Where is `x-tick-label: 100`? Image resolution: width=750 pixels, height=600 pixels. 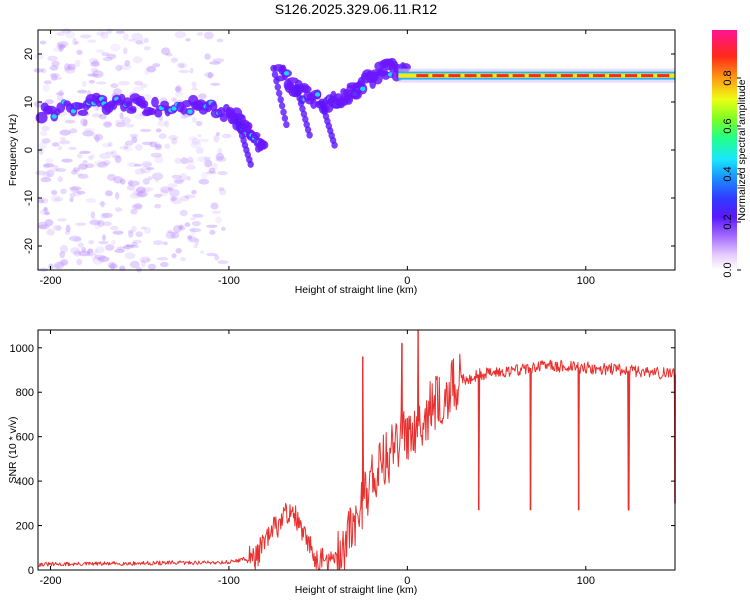 x-tick-label: 100 is located at coordinates (586, 581).